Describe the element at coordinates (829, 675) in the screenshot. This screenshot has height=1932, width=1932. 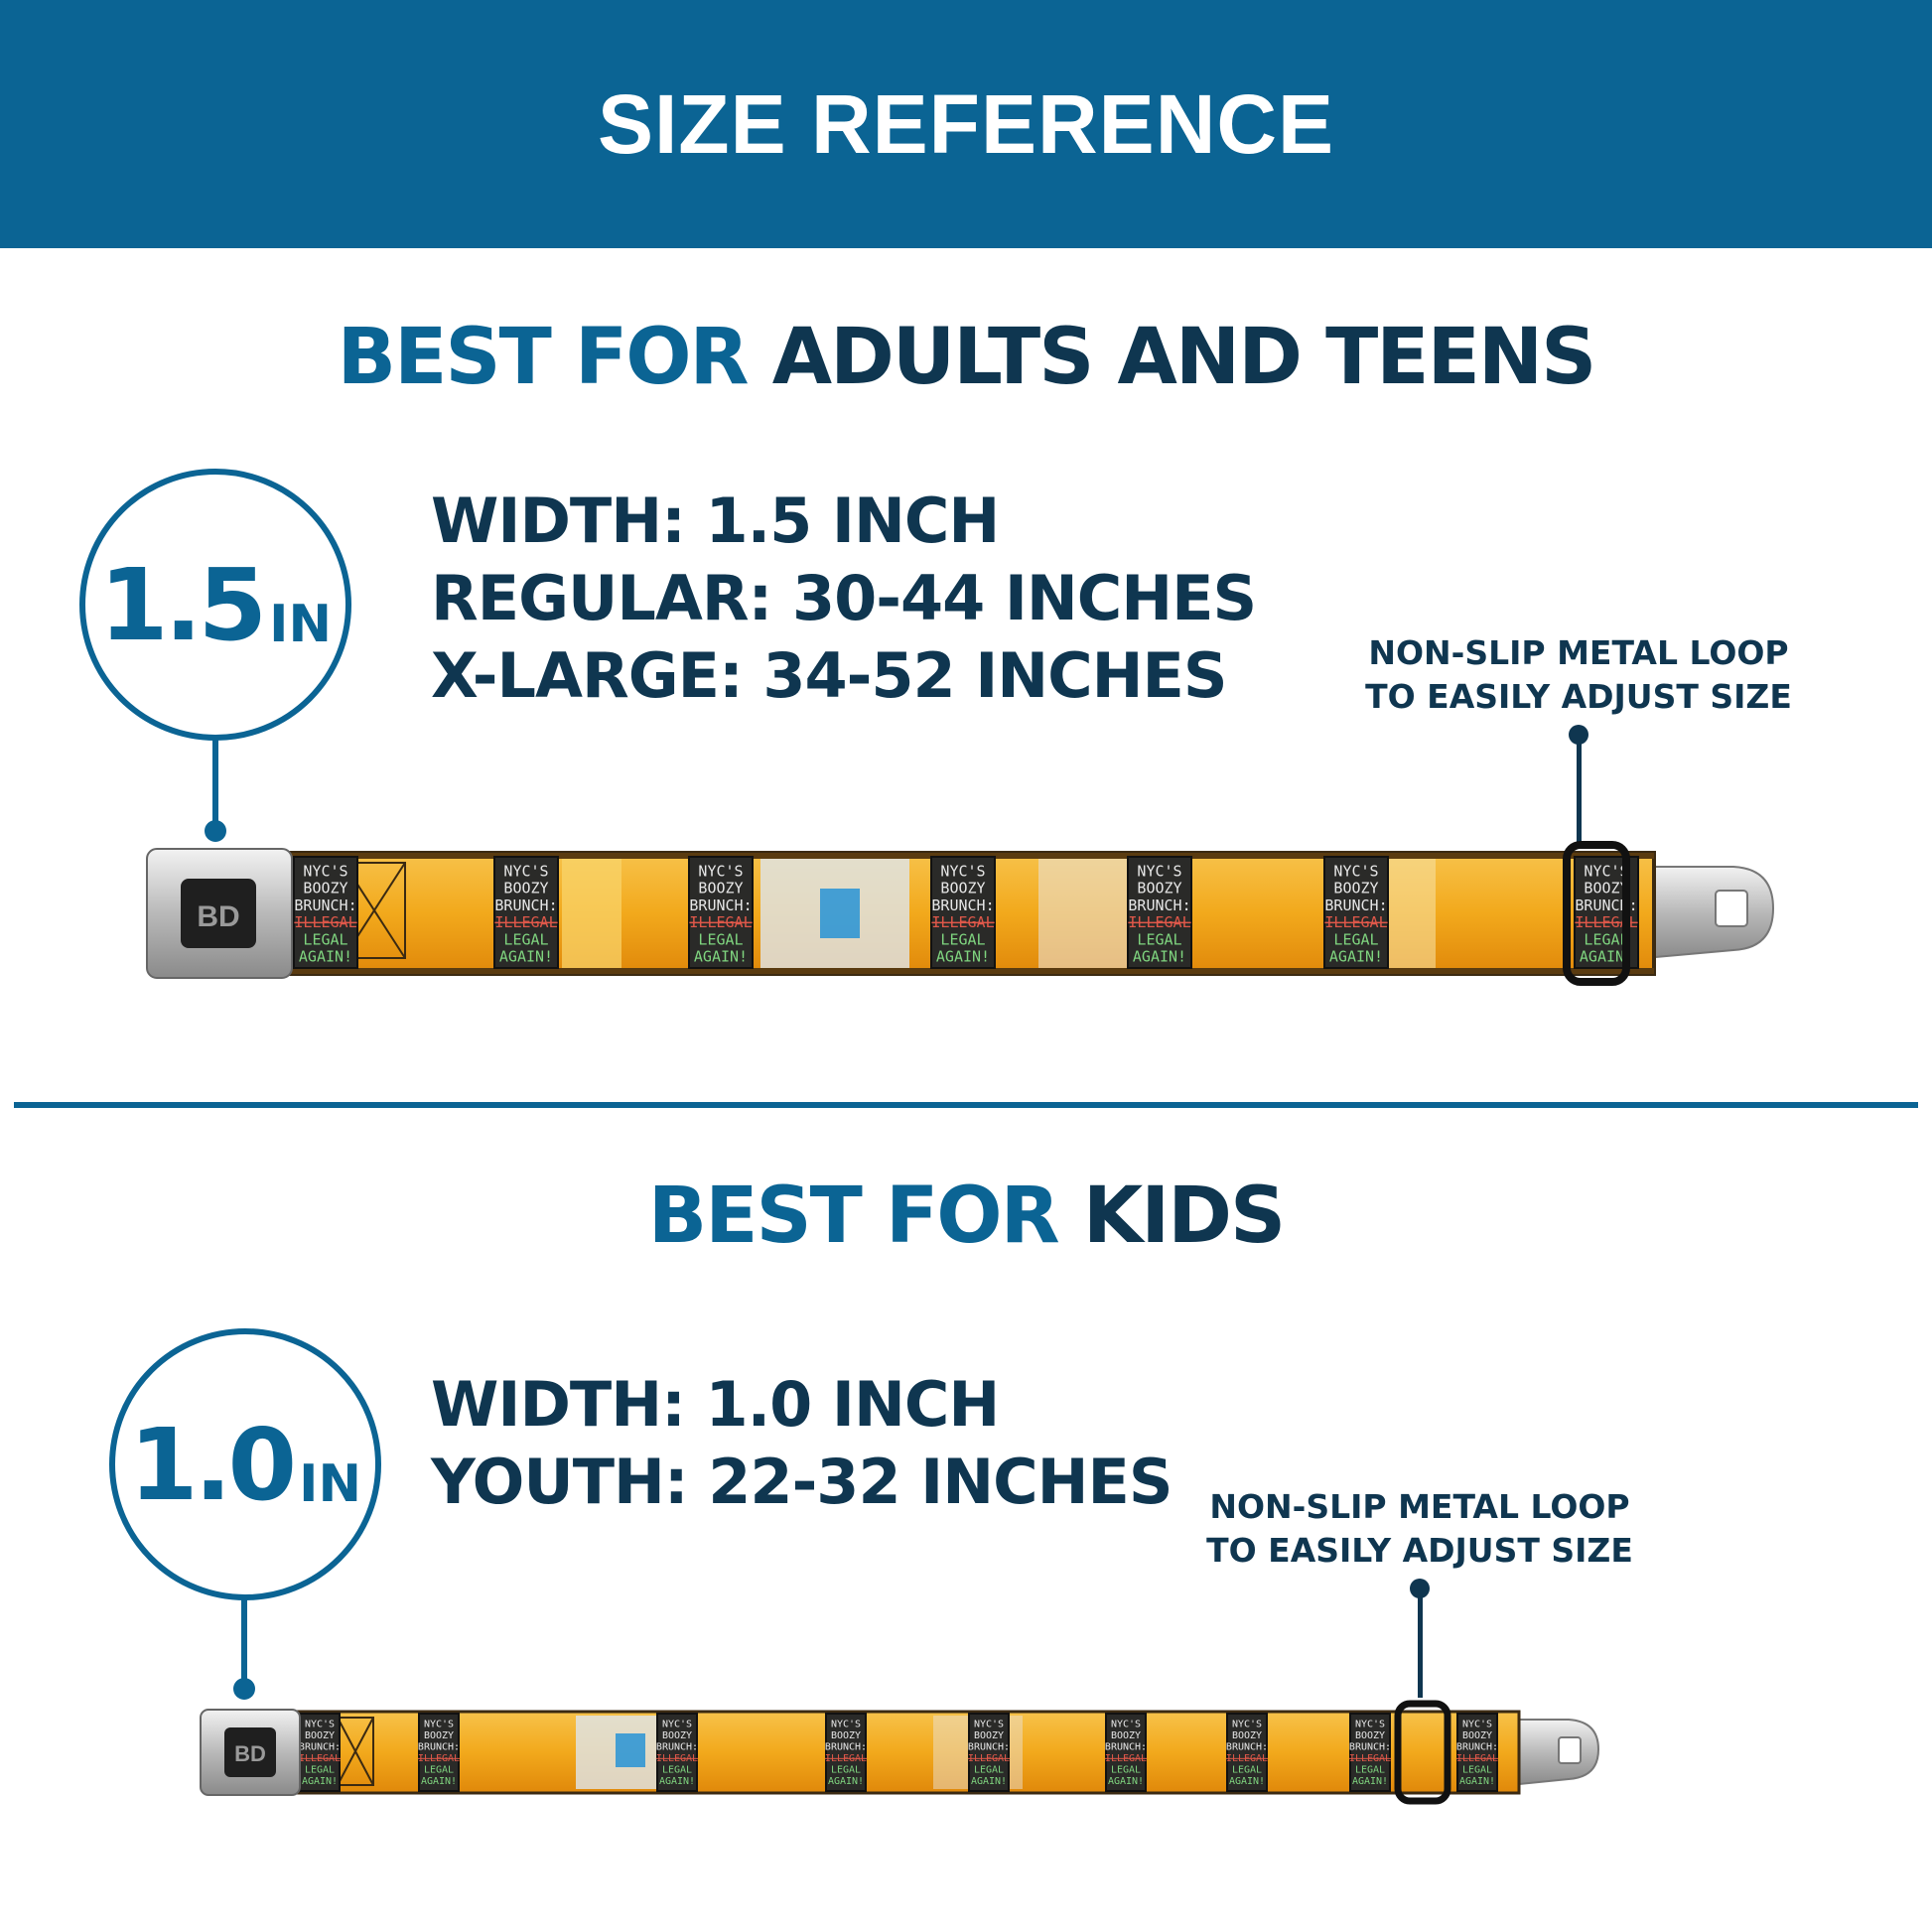
I see `spec-xlarge: X-LARGE: 34-52 INCHES` at that location.